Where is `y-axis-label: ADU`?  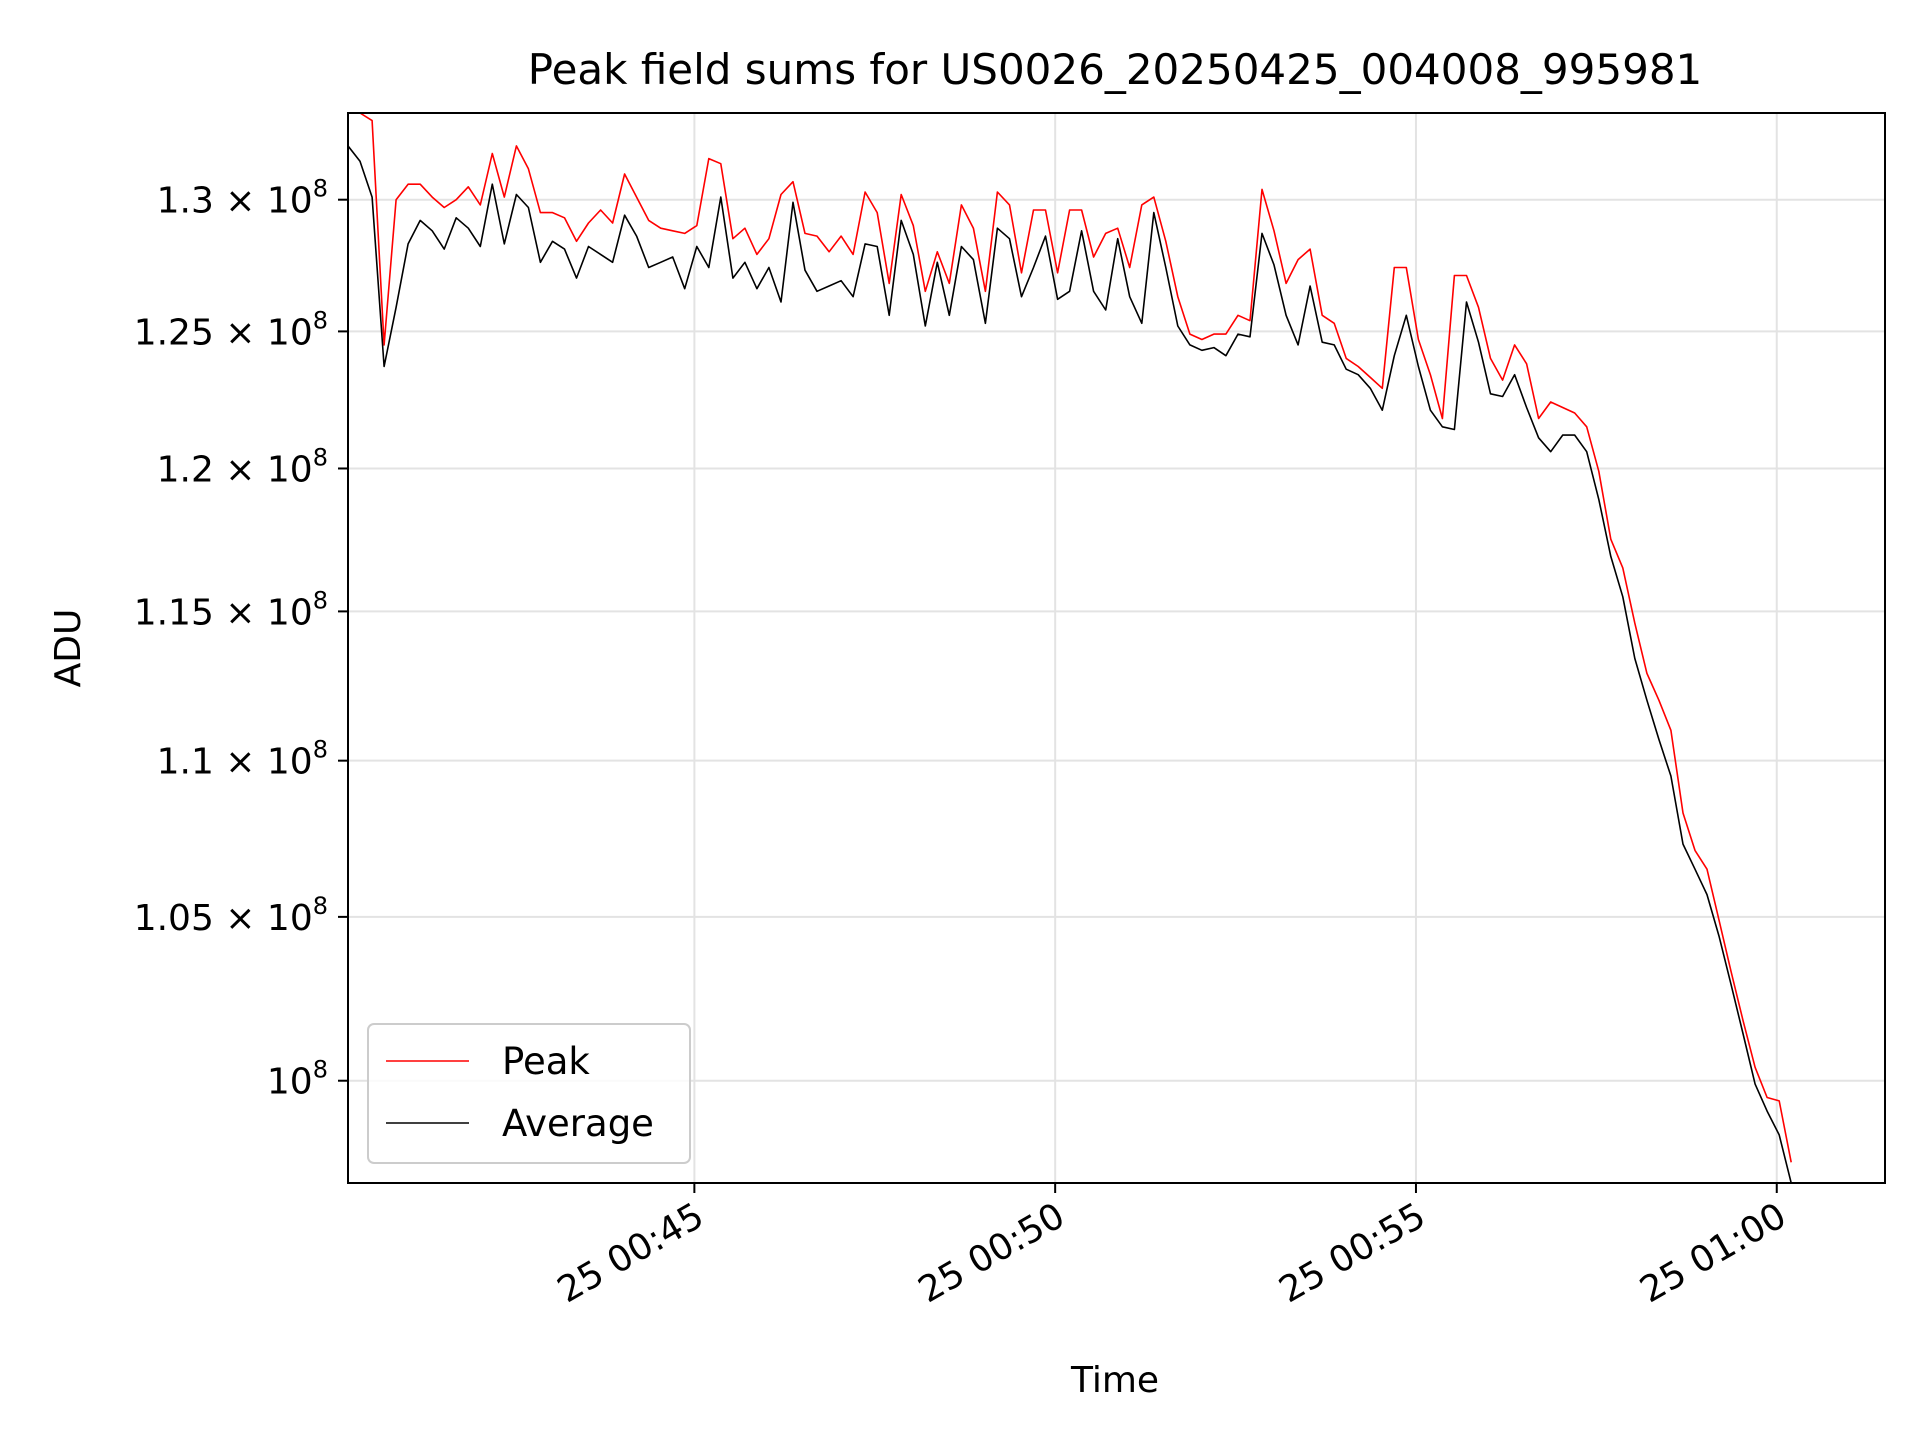 y-axis-label: ADU is located at coordinates (68, 648).